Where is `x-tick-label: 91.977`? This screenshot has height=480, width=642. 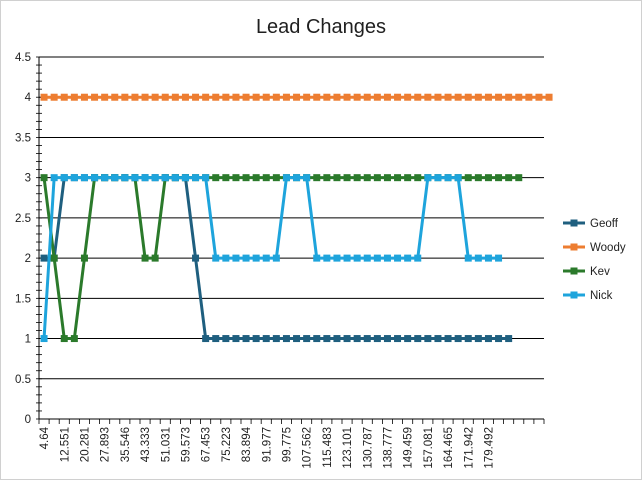
x-tick-label: 91.977 is located at coordinates (267, 444).